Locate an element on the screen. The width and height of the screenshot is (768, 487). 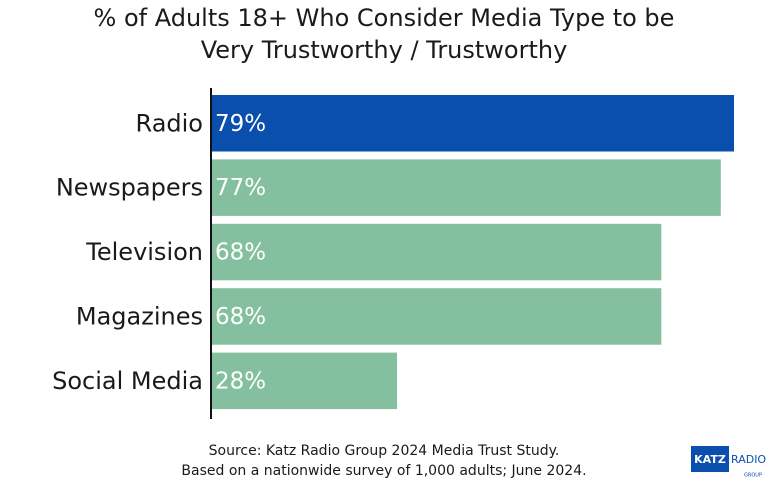
category-label: Radio is located at coordinates (169, 123).